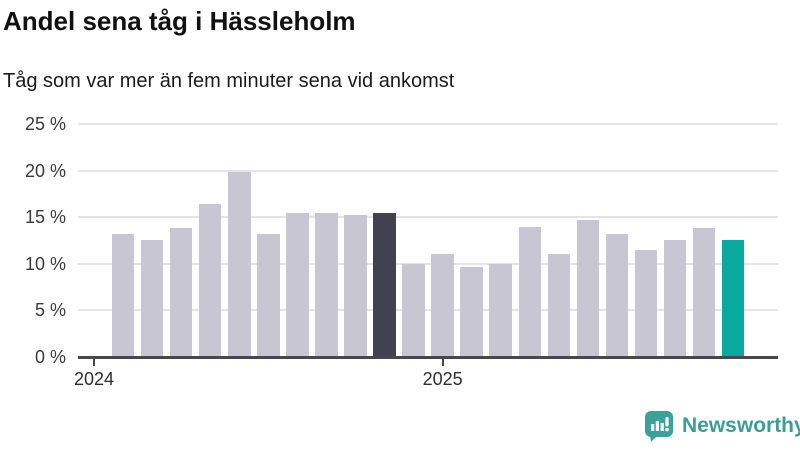  What do you see at coordinates (559, 305) in the screenshot?
I see `bar-maj-2025` at bounding box center [559, 305].